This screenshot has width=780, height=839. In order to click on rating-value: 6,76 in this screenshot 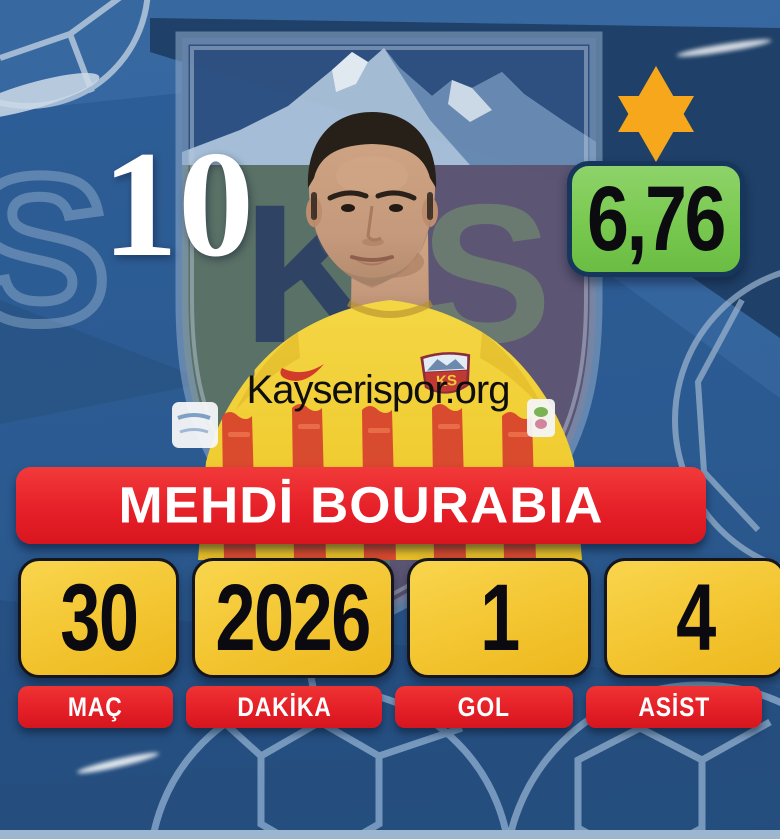, I will do `click(657, 219)`.